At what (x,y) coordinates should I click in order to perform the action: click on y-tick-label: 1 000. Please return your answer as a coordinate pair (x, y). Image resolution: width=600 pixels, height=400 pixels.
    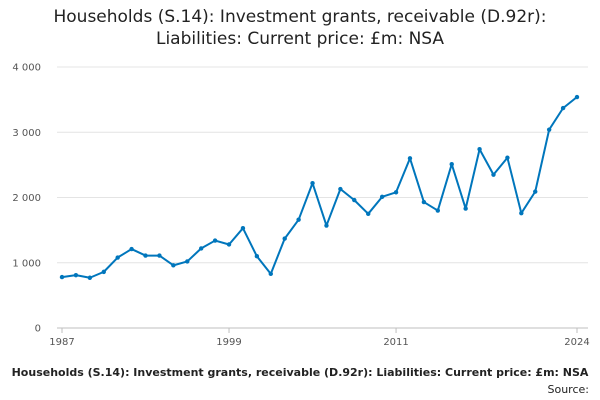
    Looking at the image, I should click on (26, 263).